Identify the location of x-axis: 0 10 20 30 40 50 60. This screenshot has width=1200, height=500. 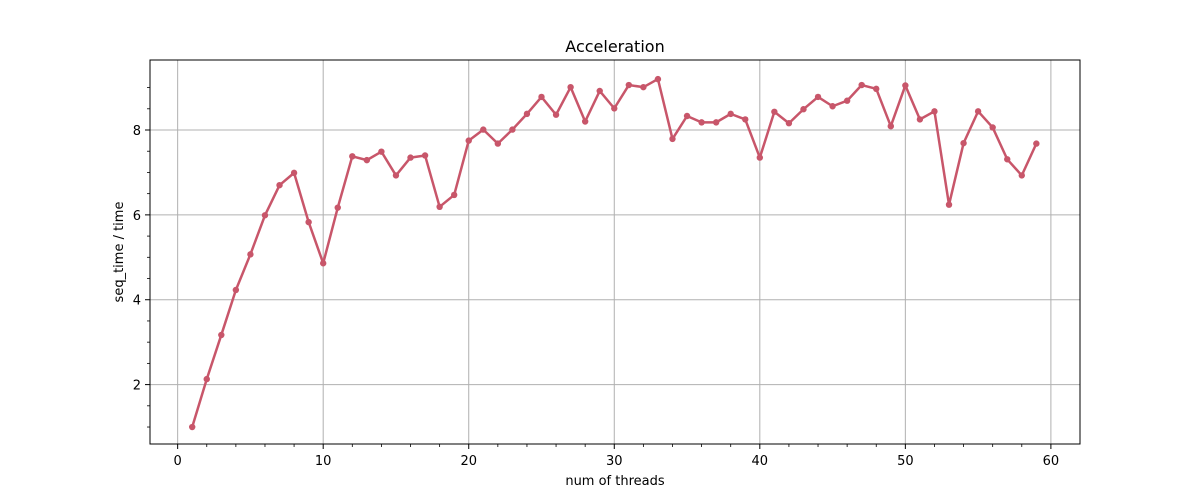
(617, 456).